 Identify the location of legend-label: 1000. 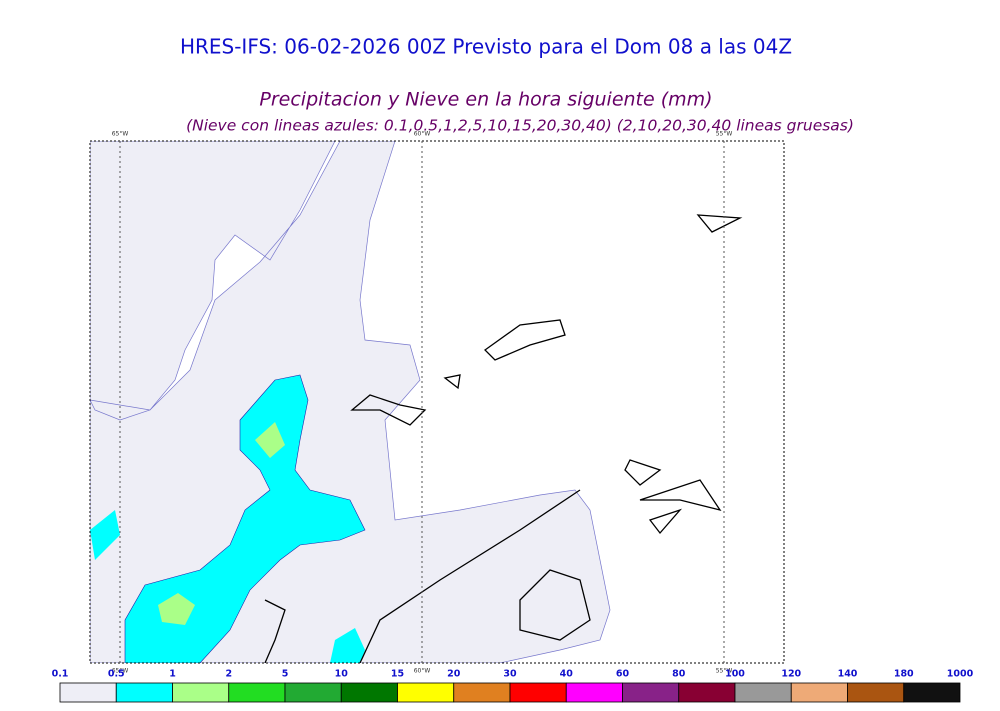
(960, 674).